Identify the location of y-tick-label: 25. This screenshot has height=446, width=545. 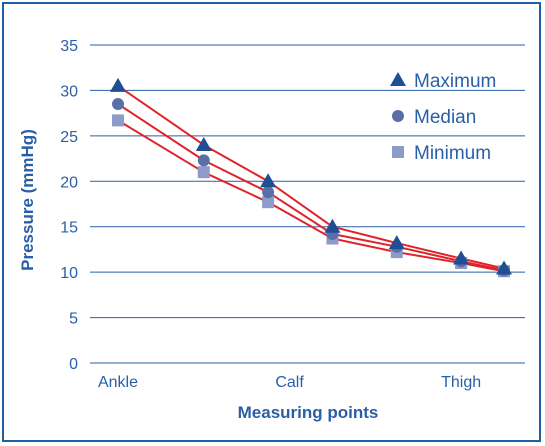
(69, 137).